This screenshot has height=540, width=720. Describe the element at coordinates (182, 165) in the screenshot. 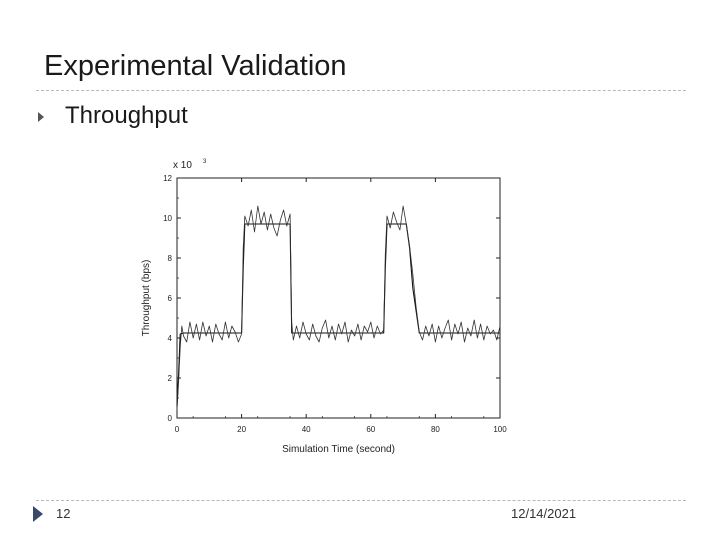

I see `y-multiplier-label: x 10` at that location.